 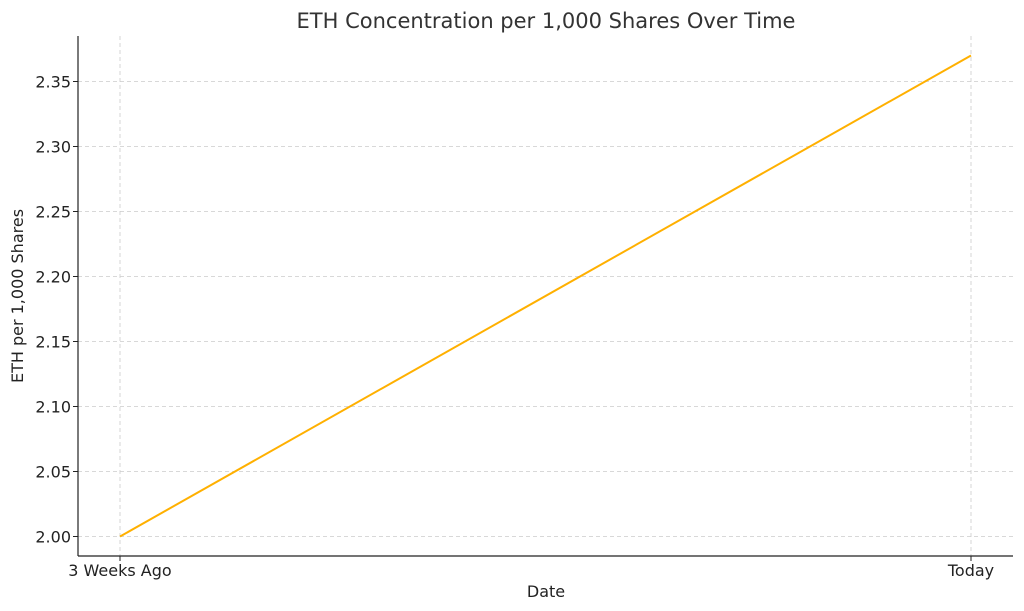 What do you see at coordinates (546, 591) in the screenshot?
I see `x-axis-label: Date` at bounding box center [546, 591].